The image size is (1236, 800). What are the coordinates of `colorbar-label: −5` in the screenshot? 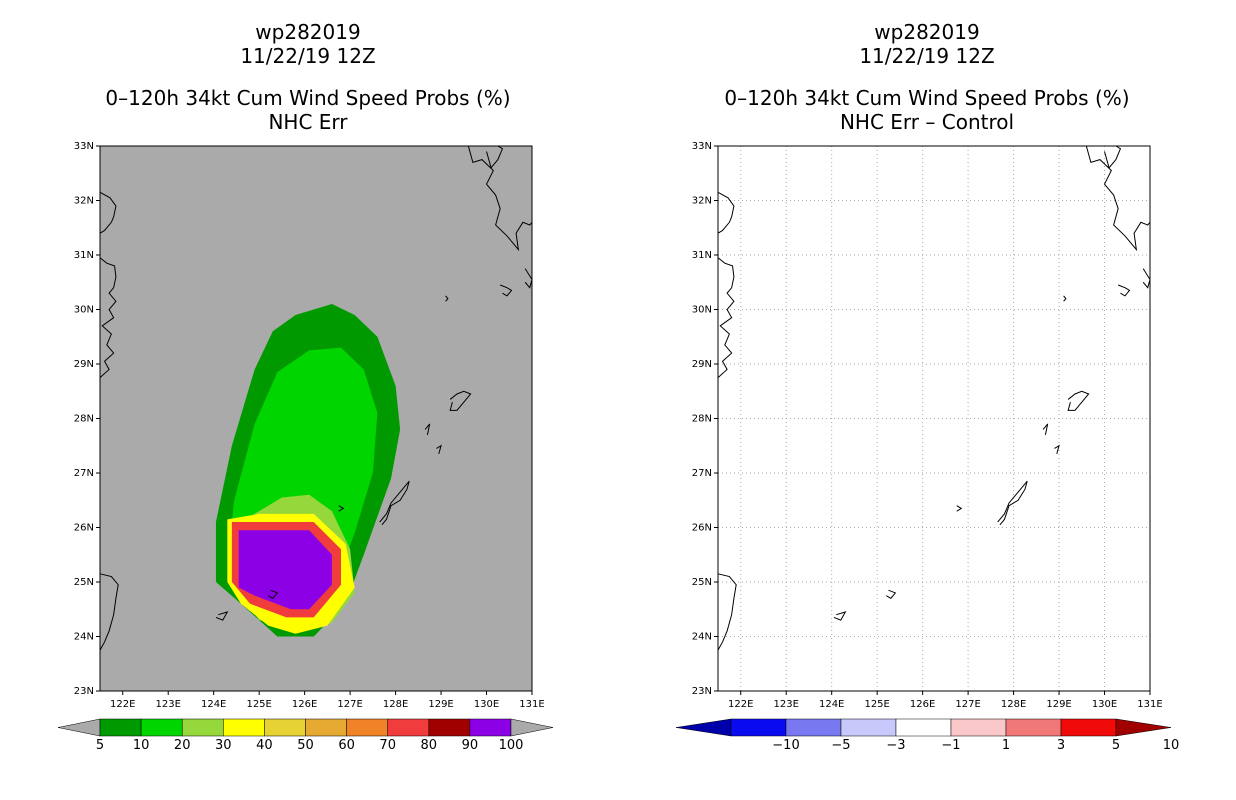 It's located at (840, 745).